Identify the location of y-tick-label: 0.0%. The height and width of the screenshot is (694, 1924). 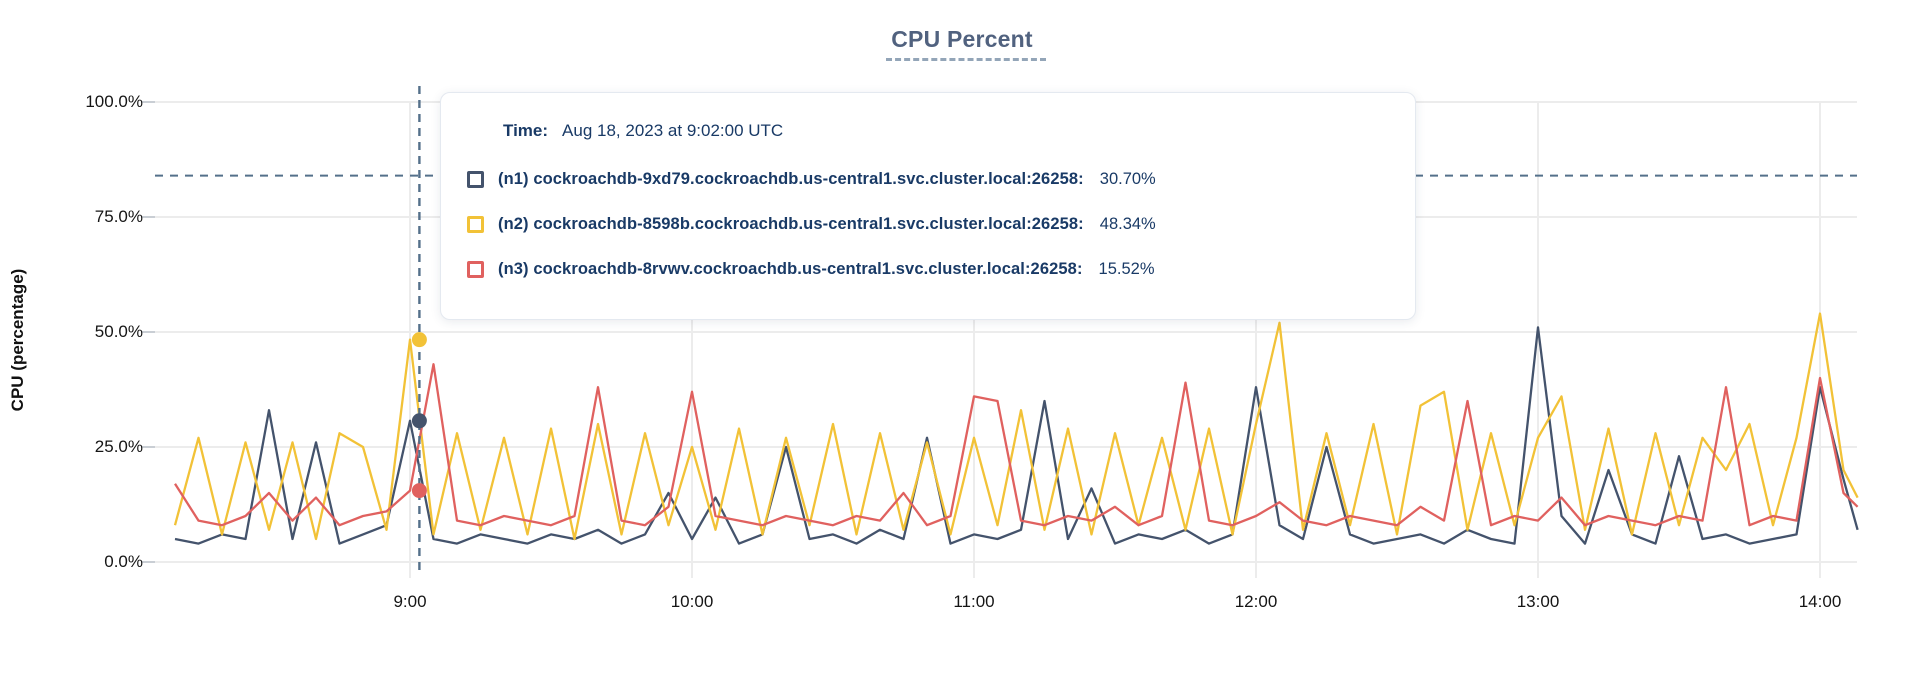
(123, 561).